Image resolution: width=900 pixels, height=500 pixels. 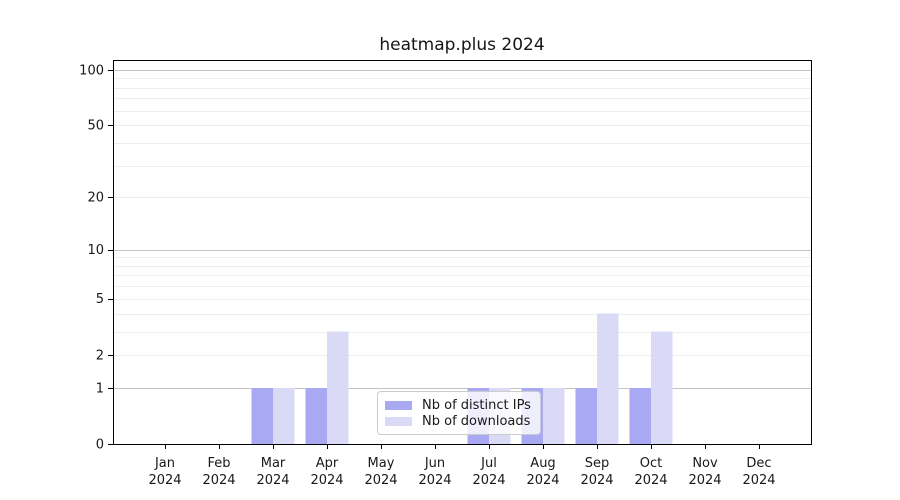 I want to click on bar-distinct-ips-Apr, so click(x=316, y=415).